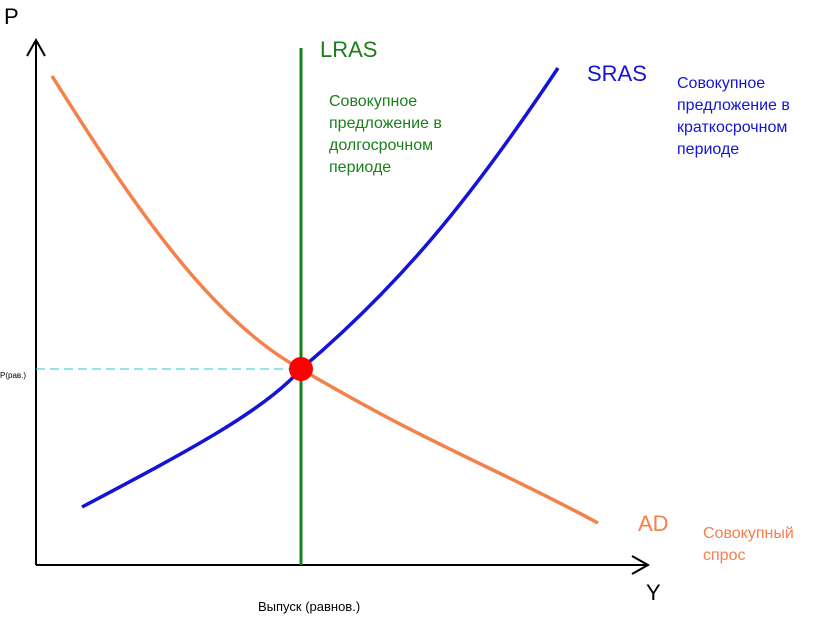 The image size is (835, 629). Describe the element at coordinates (653, 523) in the screenshot. I see `ad-label: AD` at that location.